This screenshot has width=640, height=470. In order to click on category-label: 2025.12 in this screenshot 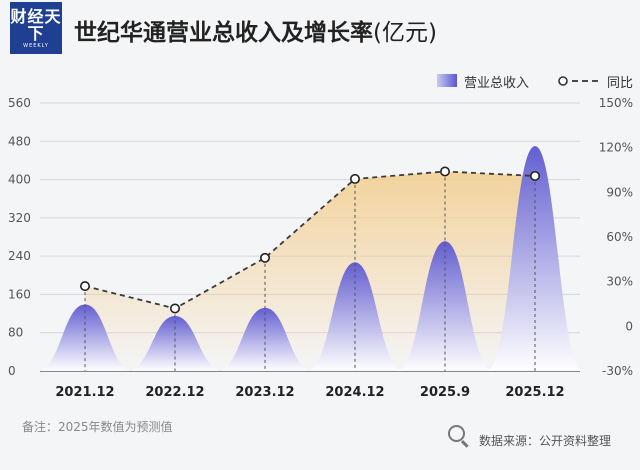, I will do `click(534, 392)`.